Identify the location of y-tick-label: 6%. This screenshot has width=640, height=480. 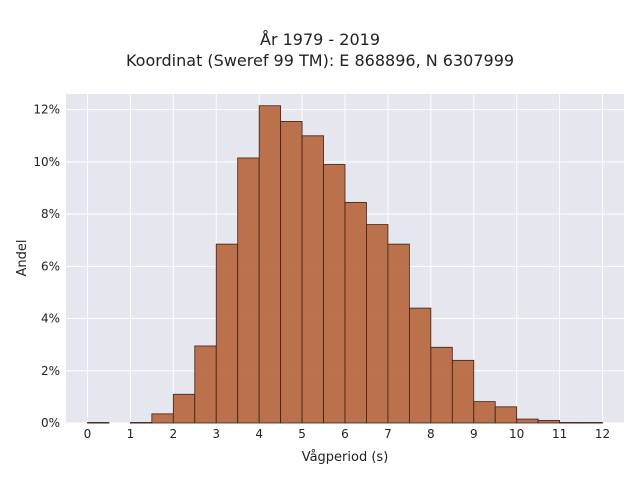
(50, 266).